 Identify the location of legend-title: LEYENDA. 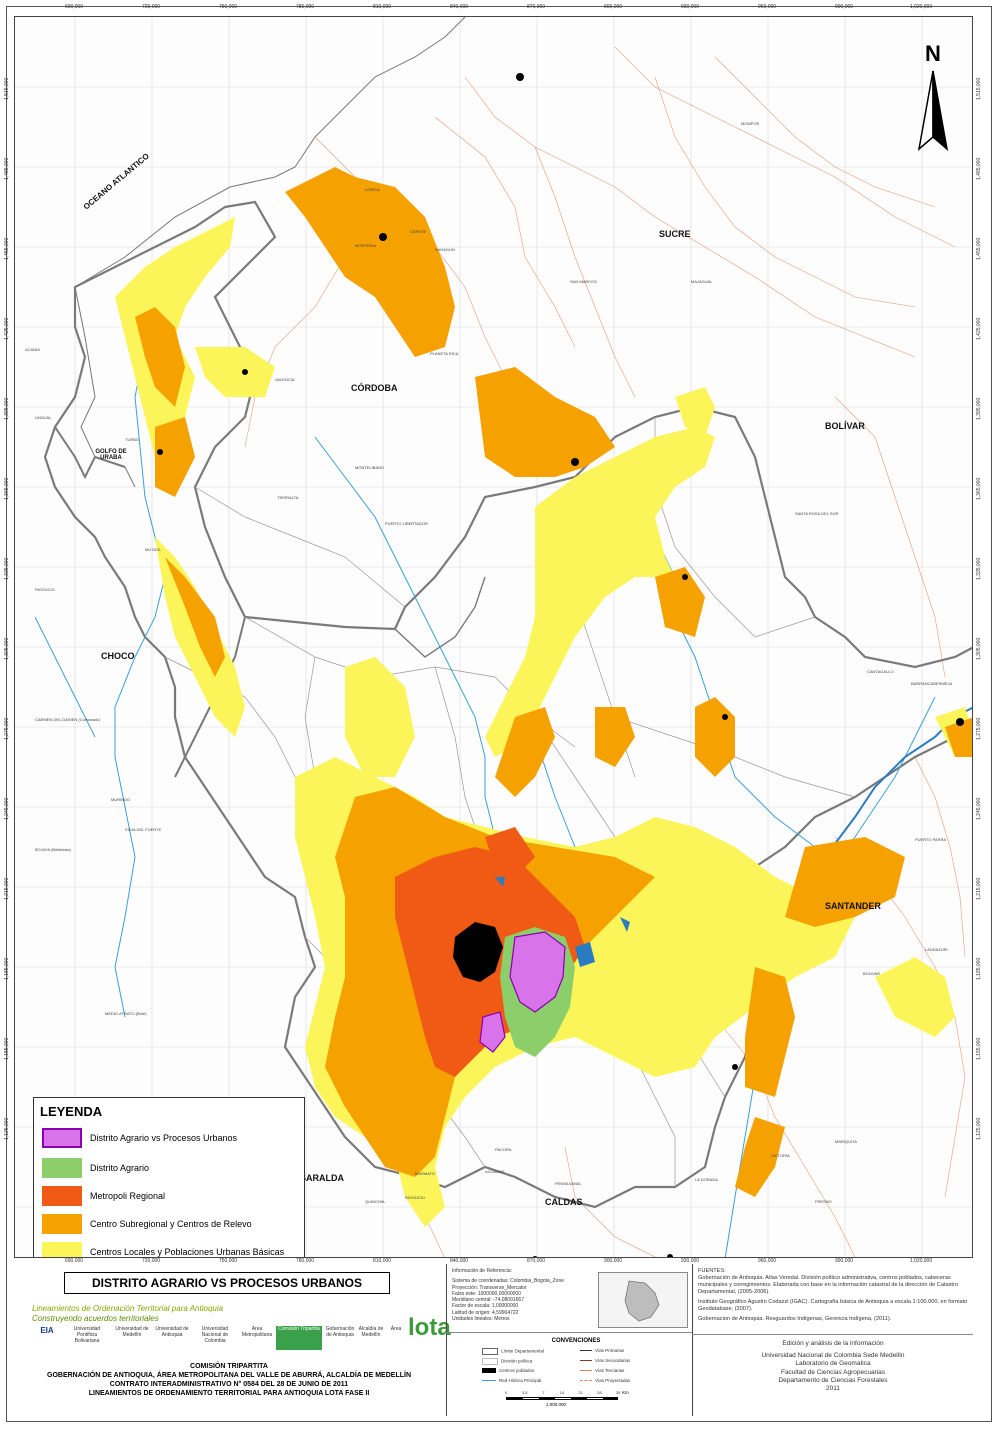
(71, 1111).